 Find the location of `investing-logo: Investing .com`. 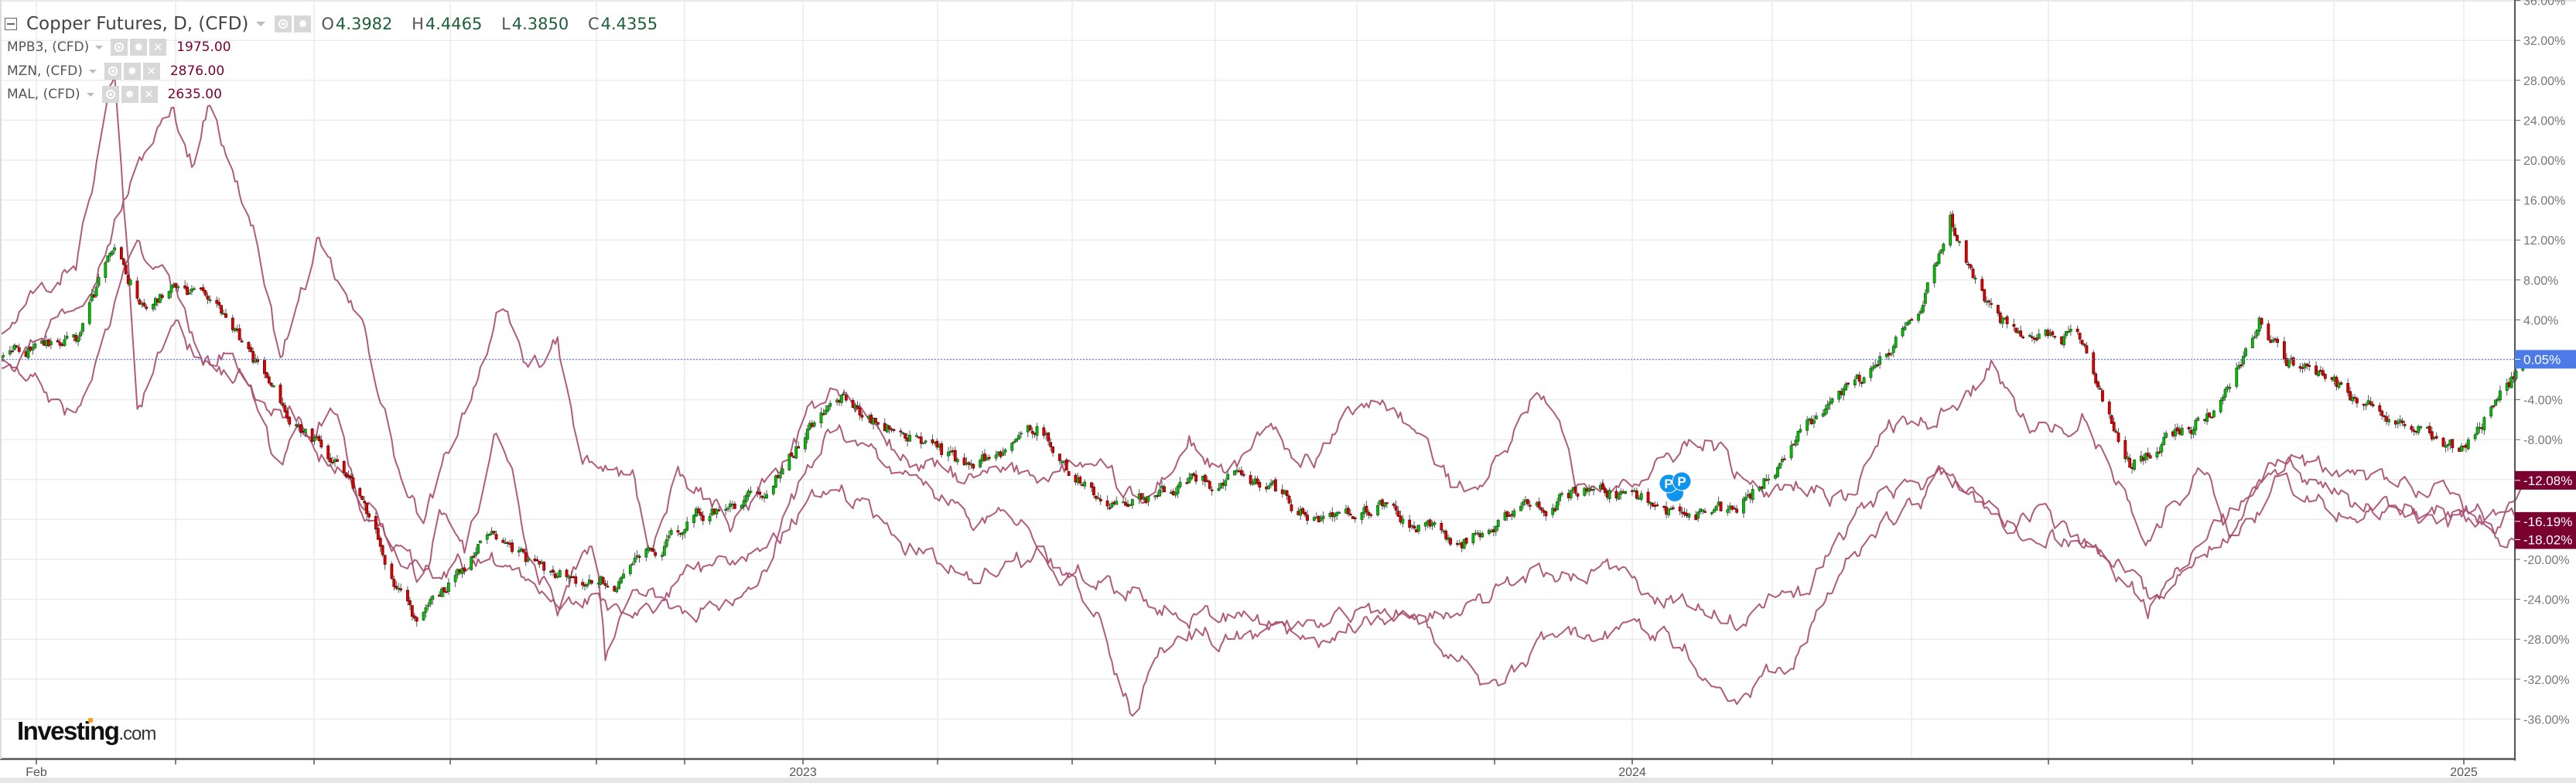

investing-logo: Investing .com is located at coordinates (86, 731).